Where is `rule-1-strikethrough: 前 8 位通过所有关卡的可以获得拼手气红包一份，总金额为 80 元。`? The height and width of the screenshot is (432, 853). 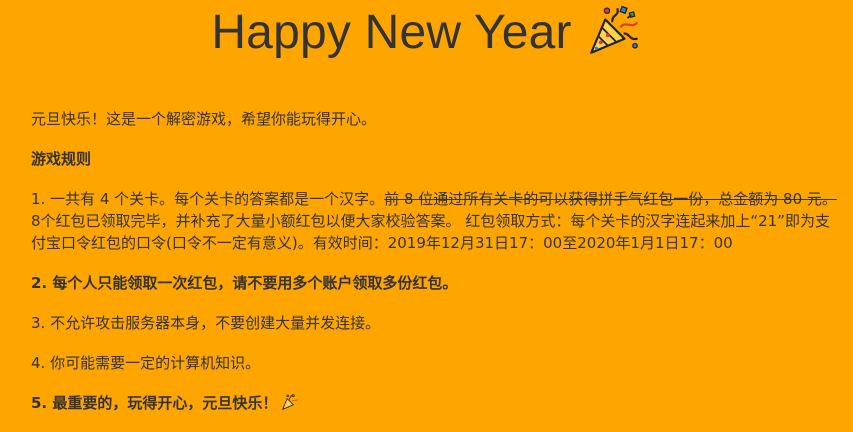
rule-1-strikethrough: 前 8 位通过所有关卡的可以获得拼手气红包一份，总金额为 80 元。 is located at coordinates (610, 199).